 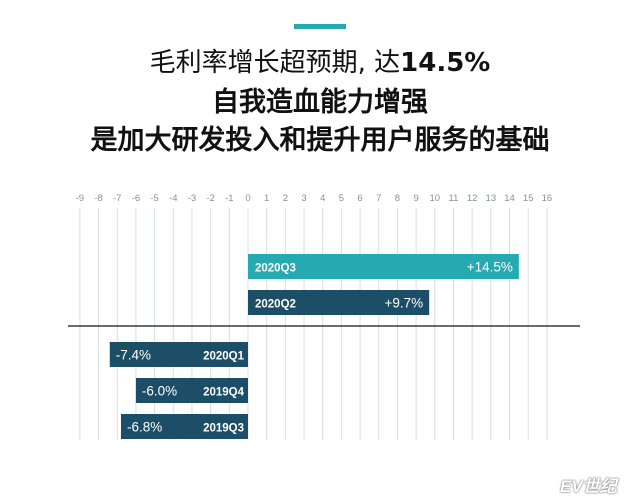 What do you see at coordinates (178, 354) in the screenshot?
I see `bar-2020Q1` at bounding box center [178, 354].